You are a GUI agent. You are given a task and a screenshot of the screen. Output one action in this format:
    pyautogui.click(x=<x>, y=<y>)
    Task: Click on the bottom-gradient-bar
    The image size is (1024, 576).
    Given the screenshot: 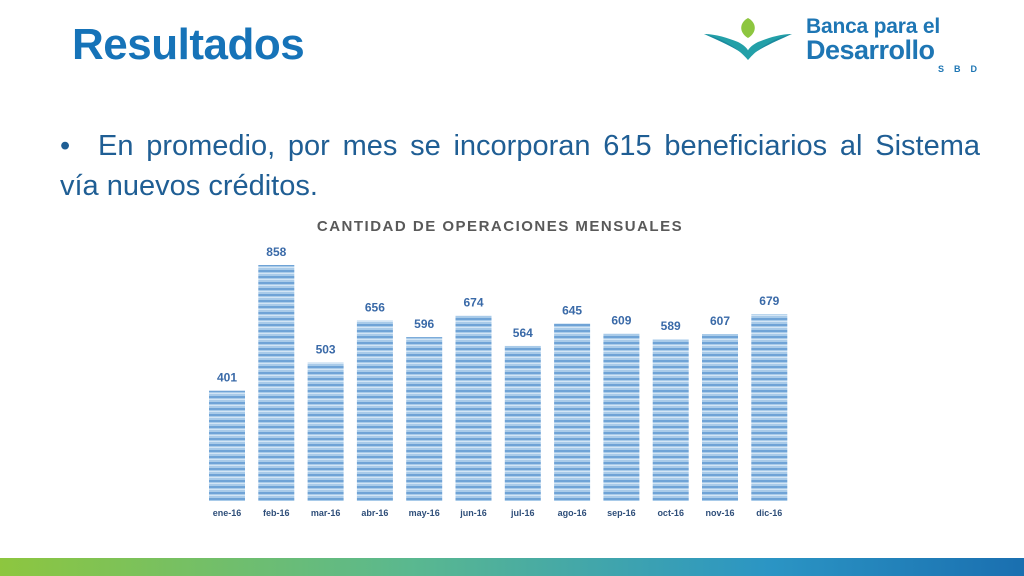 What is the action you would take?
    pyautogui.click(x=512, y=567)
    